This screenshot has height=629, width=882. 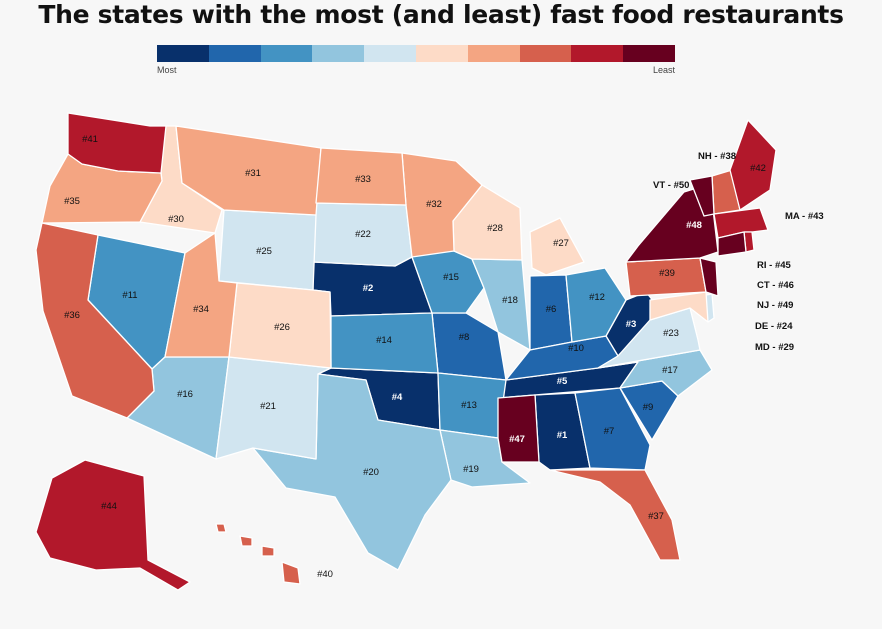 I want to click on rank-label-north-dakota: #33, so click(x=363, y=179).